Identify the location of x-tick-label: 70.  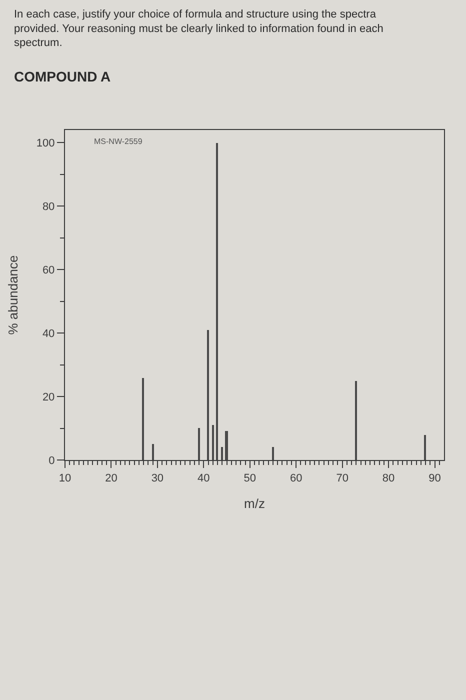
(342, 478).